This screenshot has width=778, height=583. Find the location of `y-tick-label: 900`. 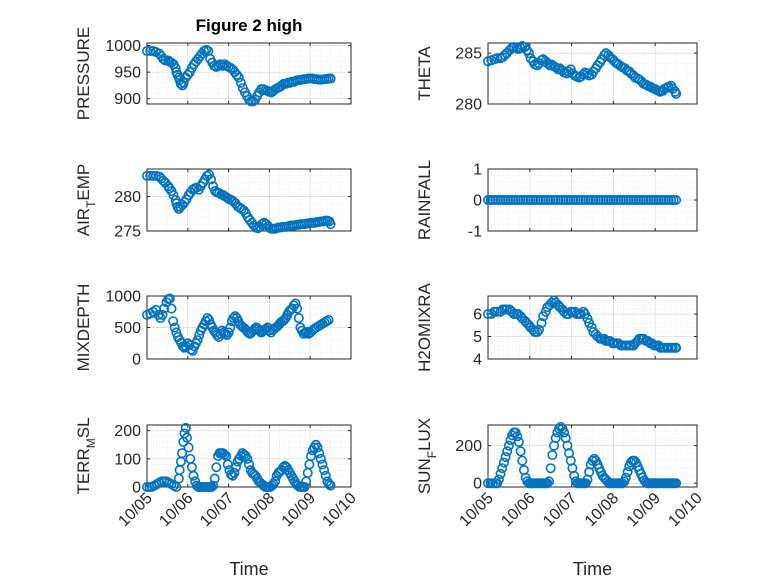

y-tick-label: 900 is located at coordinates (127, 99).